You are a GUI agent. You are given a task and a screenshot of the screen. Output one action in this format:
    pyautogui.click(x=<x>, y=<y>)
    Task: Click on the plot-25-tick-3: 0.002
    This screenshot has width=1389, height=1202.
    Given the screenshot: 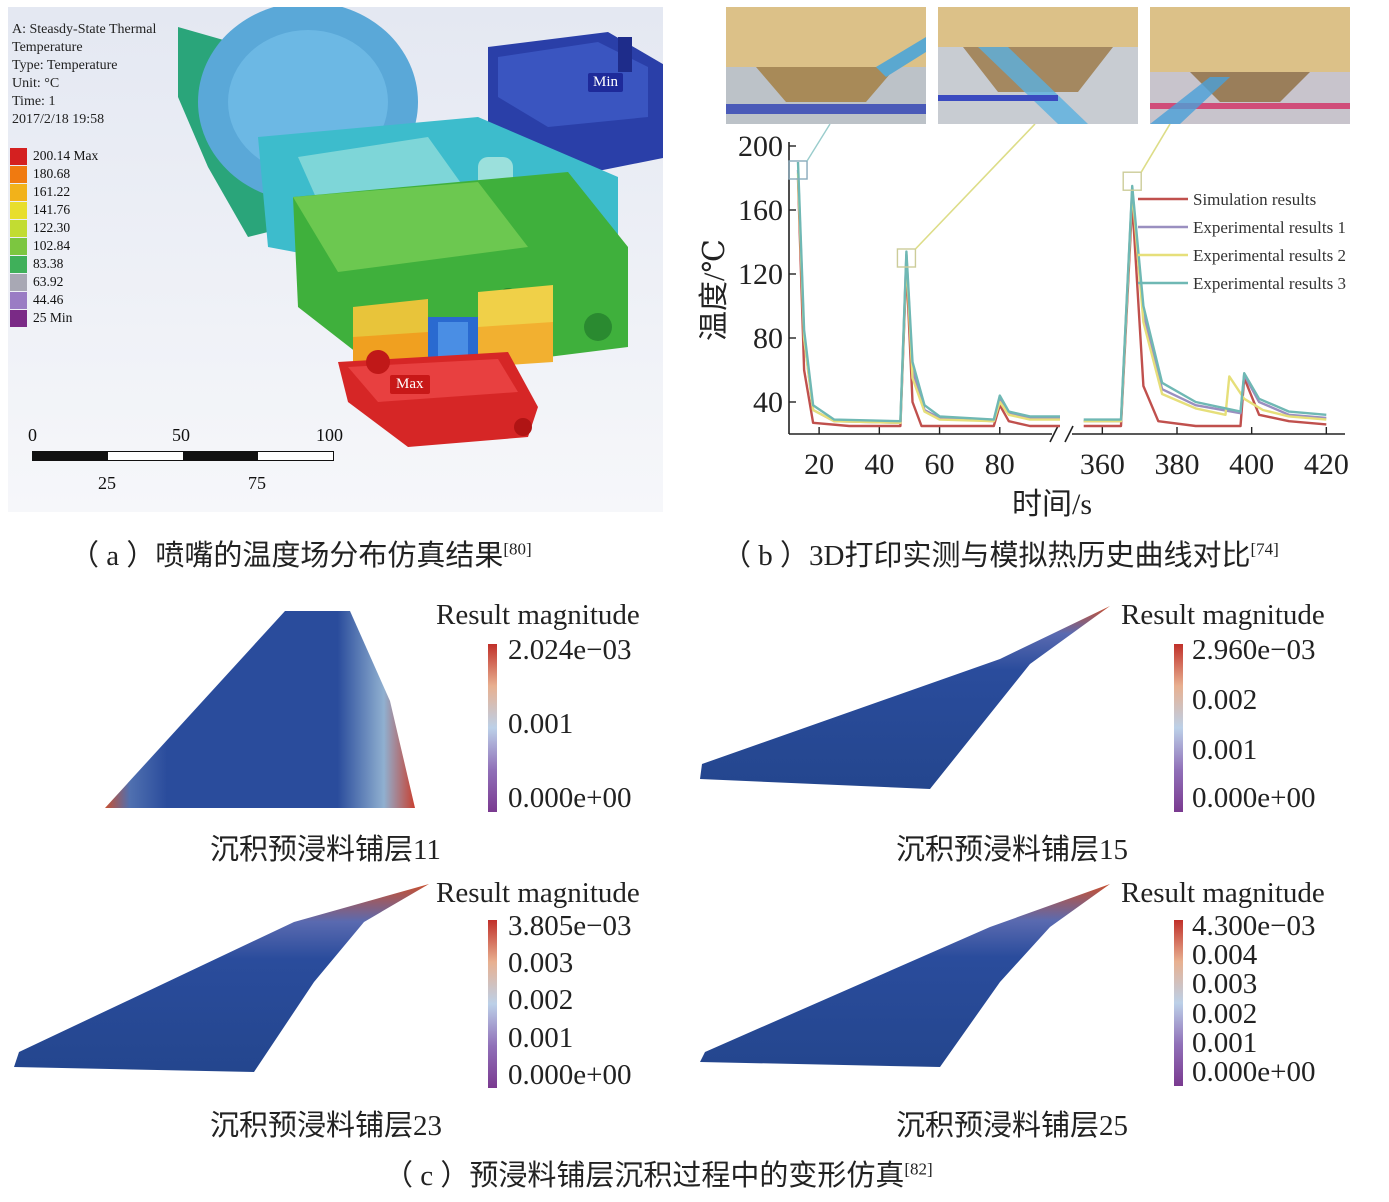 What is the action you would take?
    pyautogui.click(x=1225, y=1014)
    